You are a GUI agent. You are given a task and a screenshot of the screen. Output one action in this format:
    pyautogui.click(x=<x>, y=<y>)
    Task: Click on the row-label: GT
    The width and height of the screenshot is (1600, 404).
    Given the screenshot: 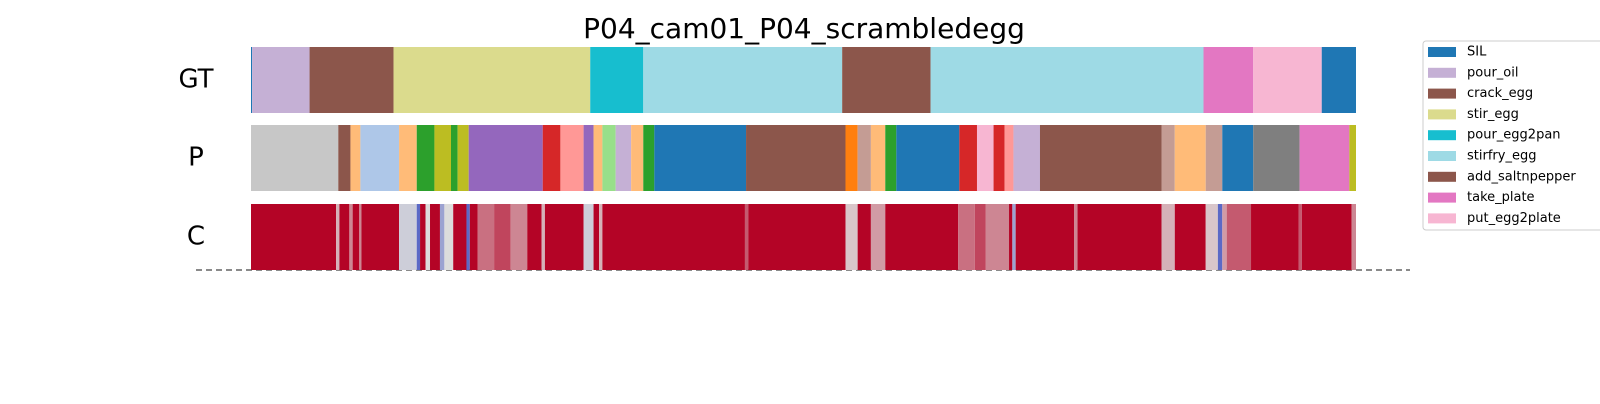 What is the action you would take?
    pyautogui.click(x=195, y=80)
    